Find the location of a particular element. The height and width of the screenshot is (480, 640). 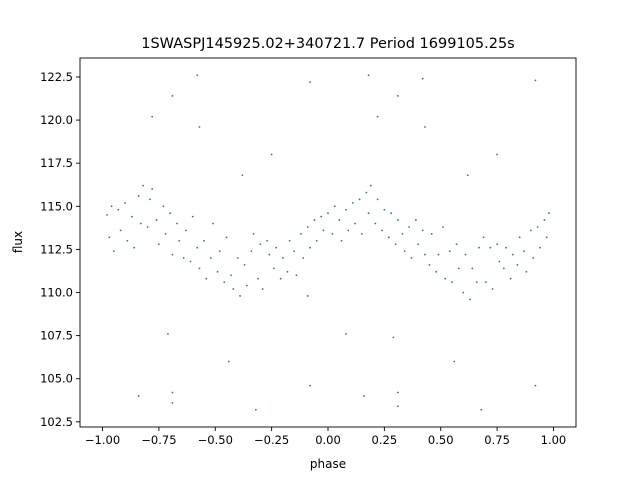

x-tick-label: −0.50 is located at coordinates (215, 440).